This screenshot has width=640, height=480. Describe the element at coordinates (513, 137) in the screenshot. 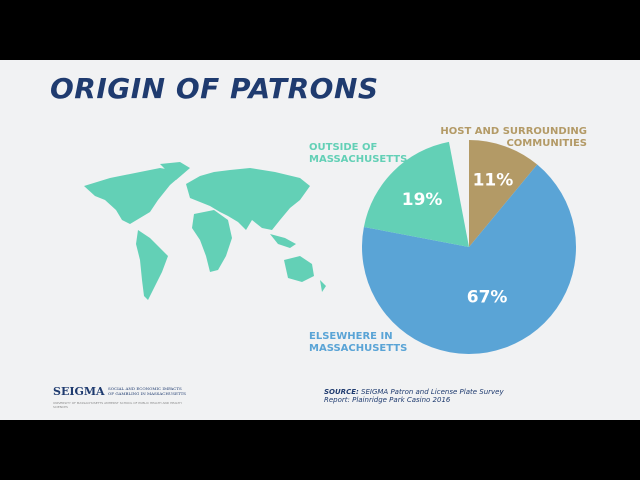

I see `category-label: HOST AND SURROUNDING COMMUNITIES` at that location.